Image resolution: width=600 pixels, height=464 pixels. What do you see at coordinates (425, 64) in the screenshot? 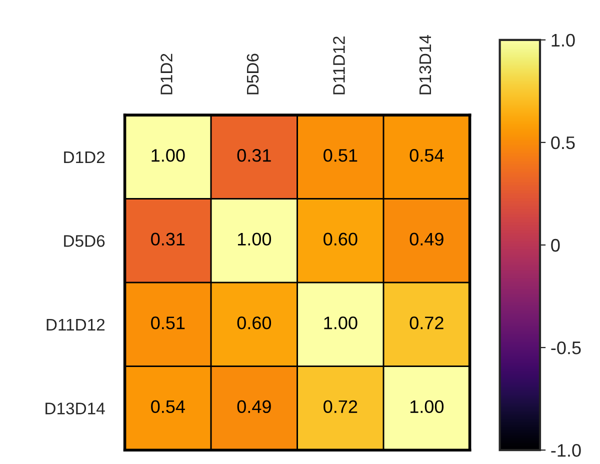
I see `x-tick-label: D13D14` at bounding box center [425, 64].